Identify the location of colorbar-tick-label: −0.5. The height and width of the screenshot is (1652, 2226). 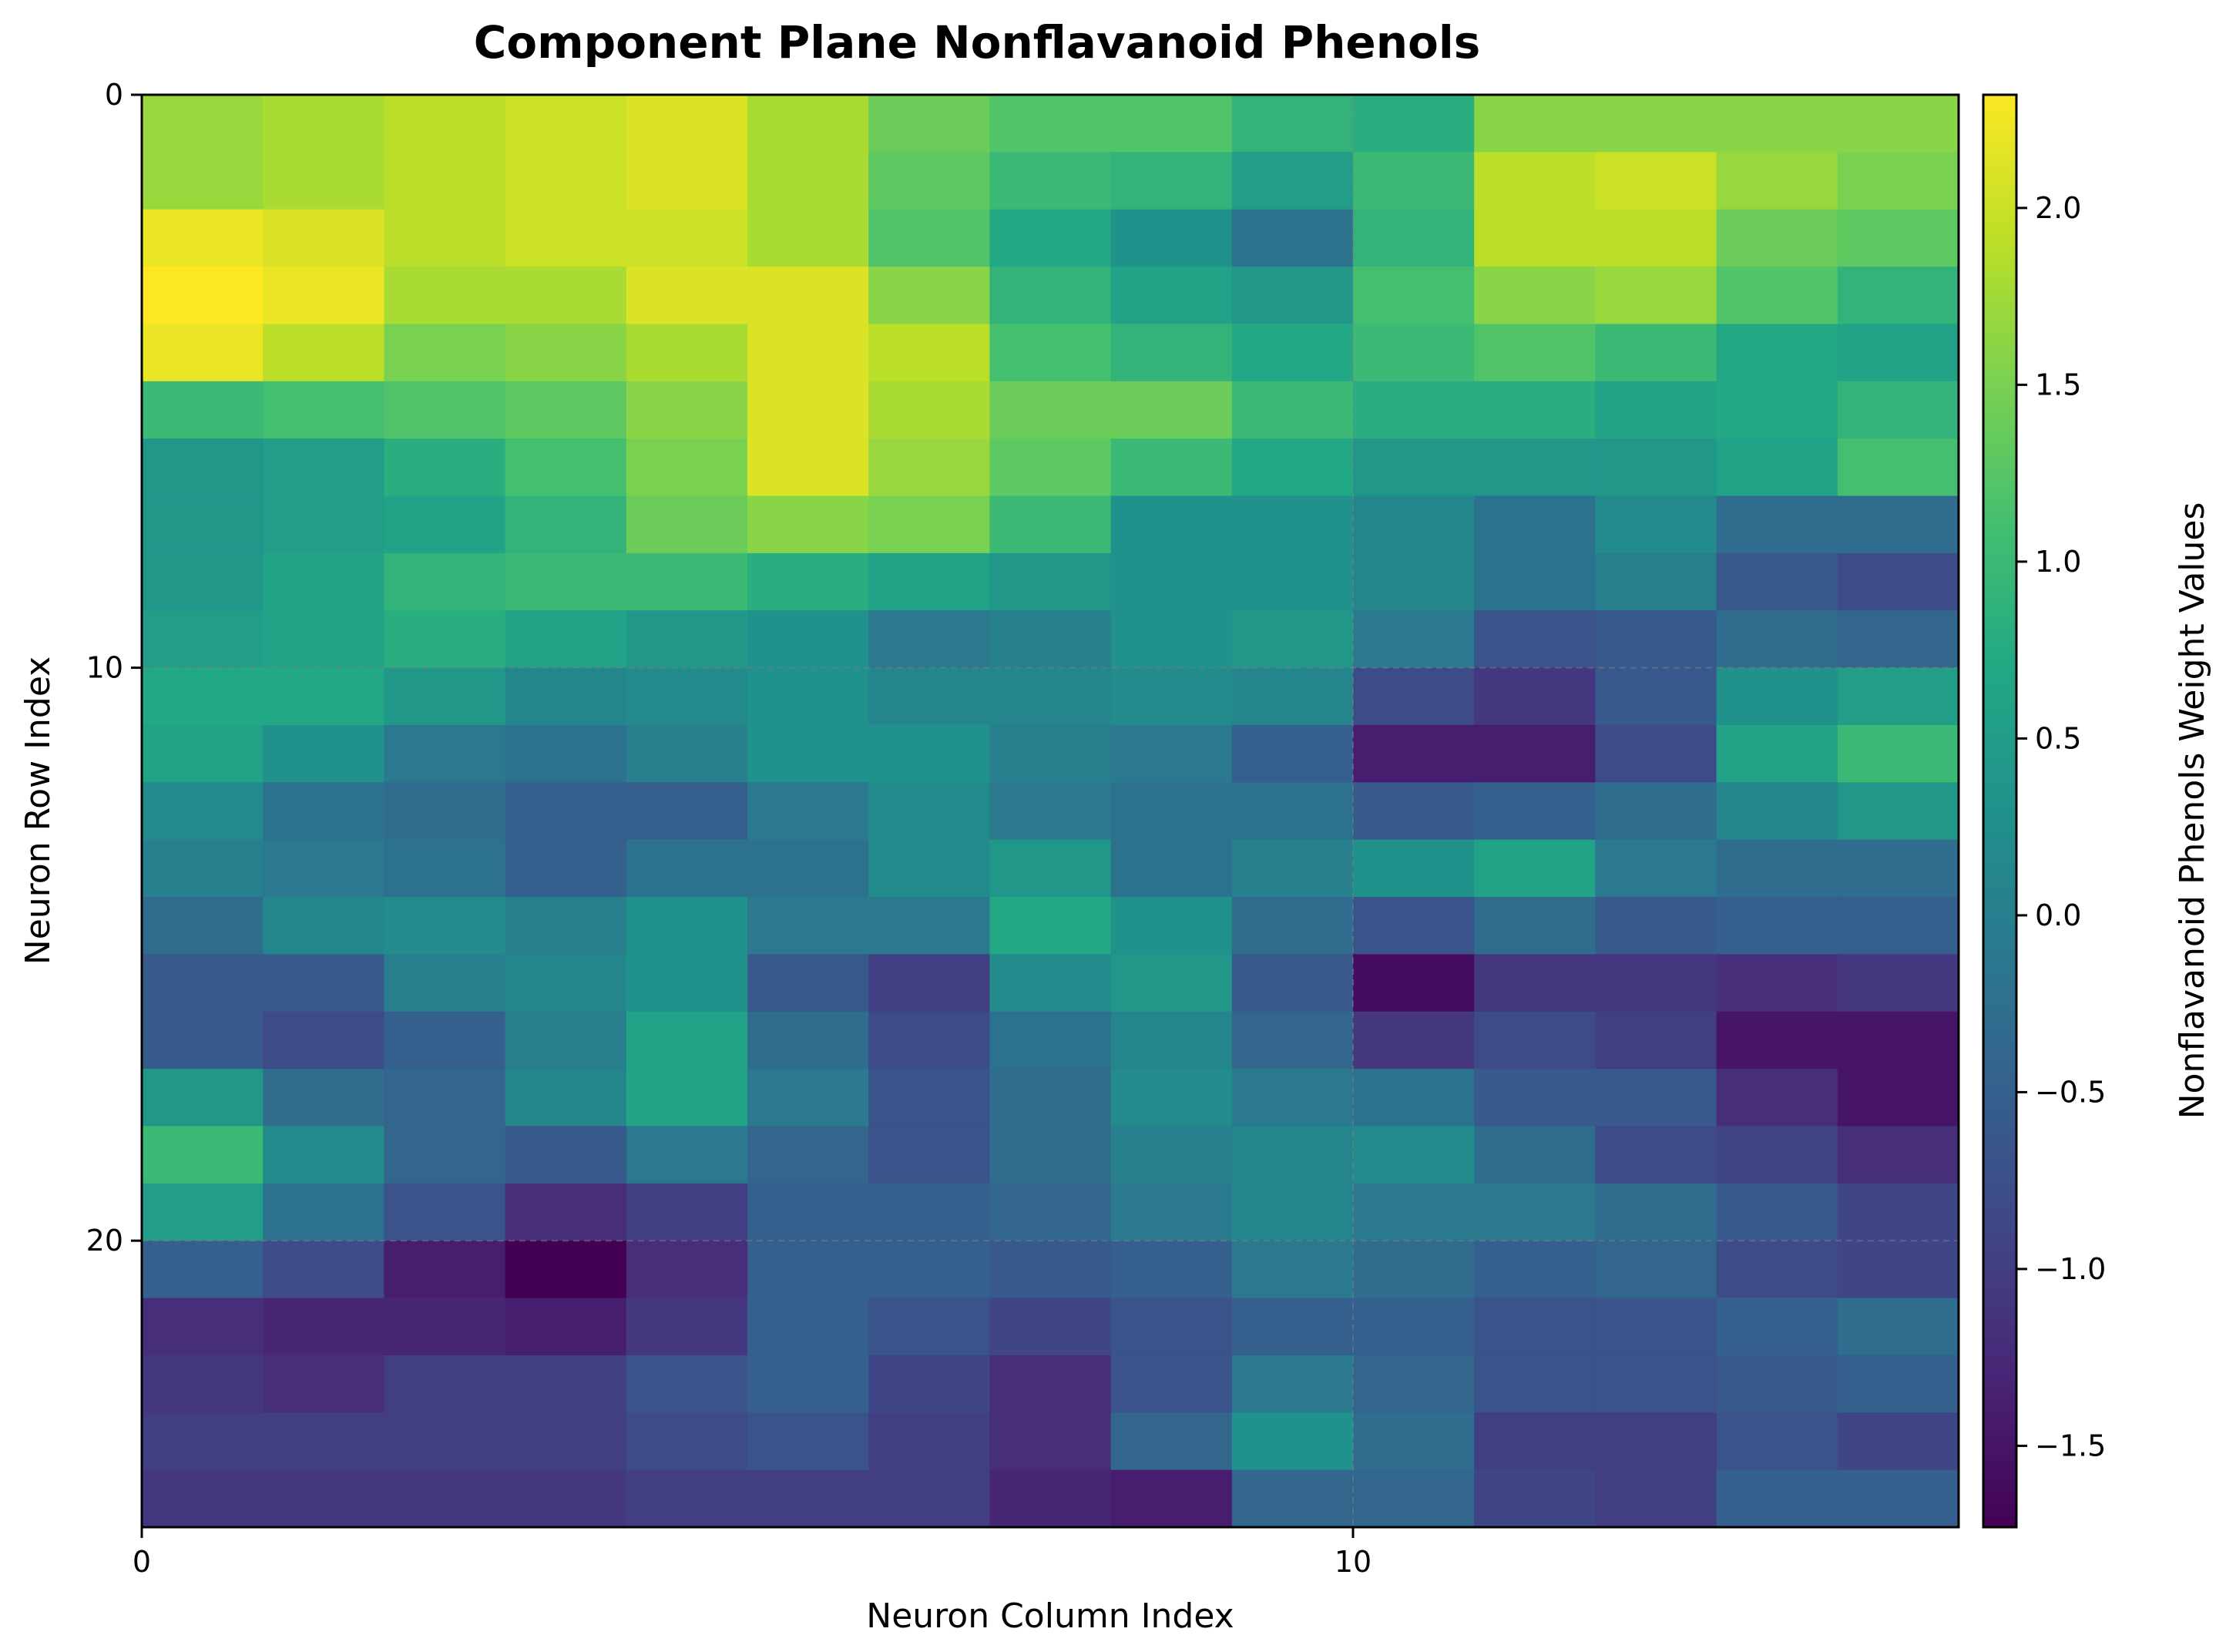
(2070, 1092).